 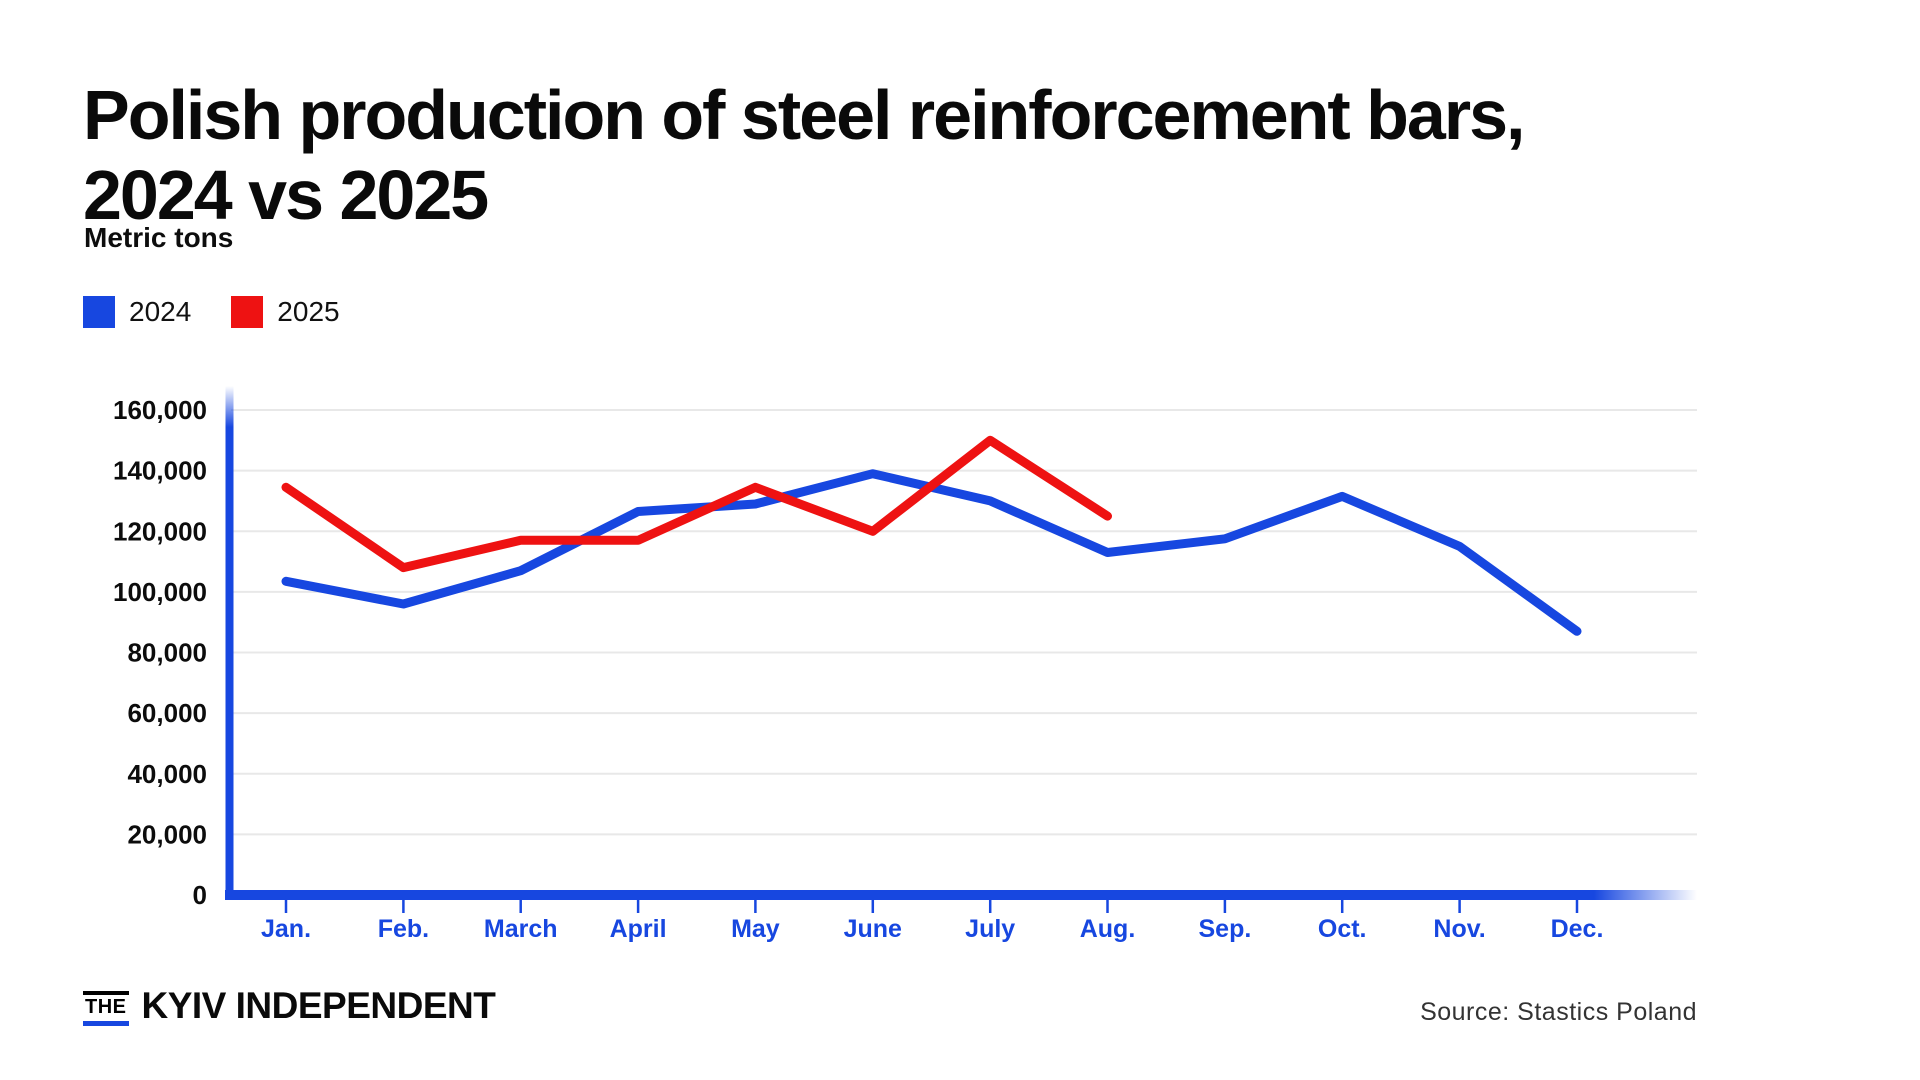 I want to click on x-tick-label: March, so click(x=521, y=929).